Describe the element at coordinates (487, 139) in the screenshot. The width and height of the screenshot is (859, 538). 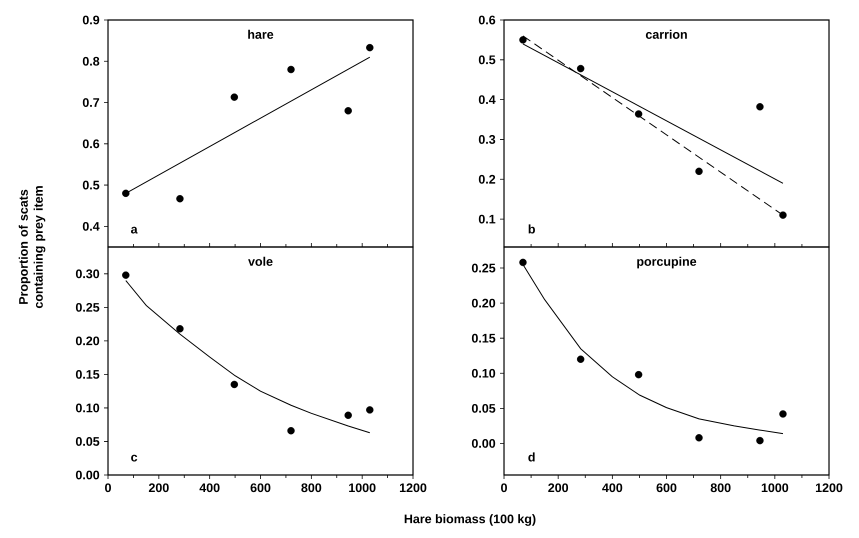
I see `y-tick-label: 0.3` at that location.